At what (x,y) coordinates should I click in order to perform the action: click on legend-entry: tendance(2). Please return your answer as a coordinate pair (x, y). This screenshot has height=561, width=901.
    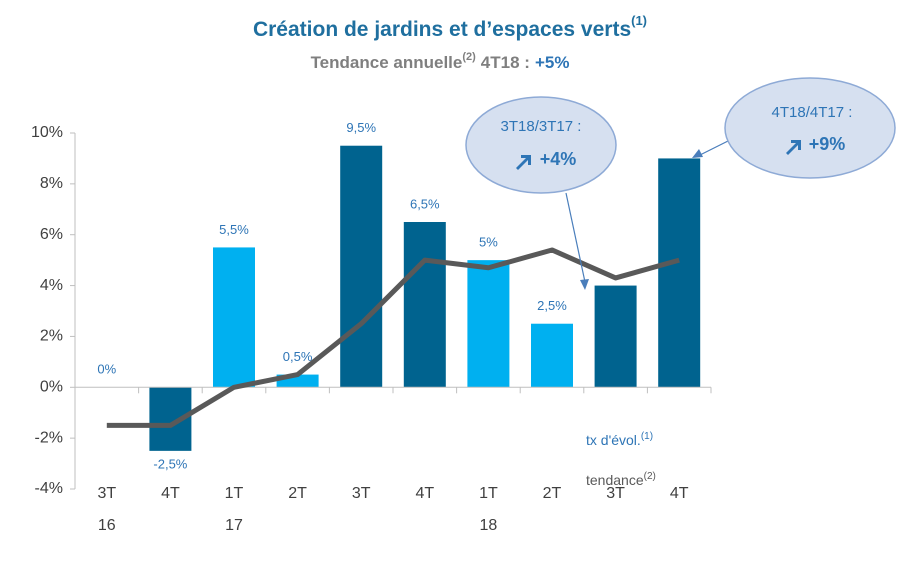
    Looking at the image, I should click on (621, 479).